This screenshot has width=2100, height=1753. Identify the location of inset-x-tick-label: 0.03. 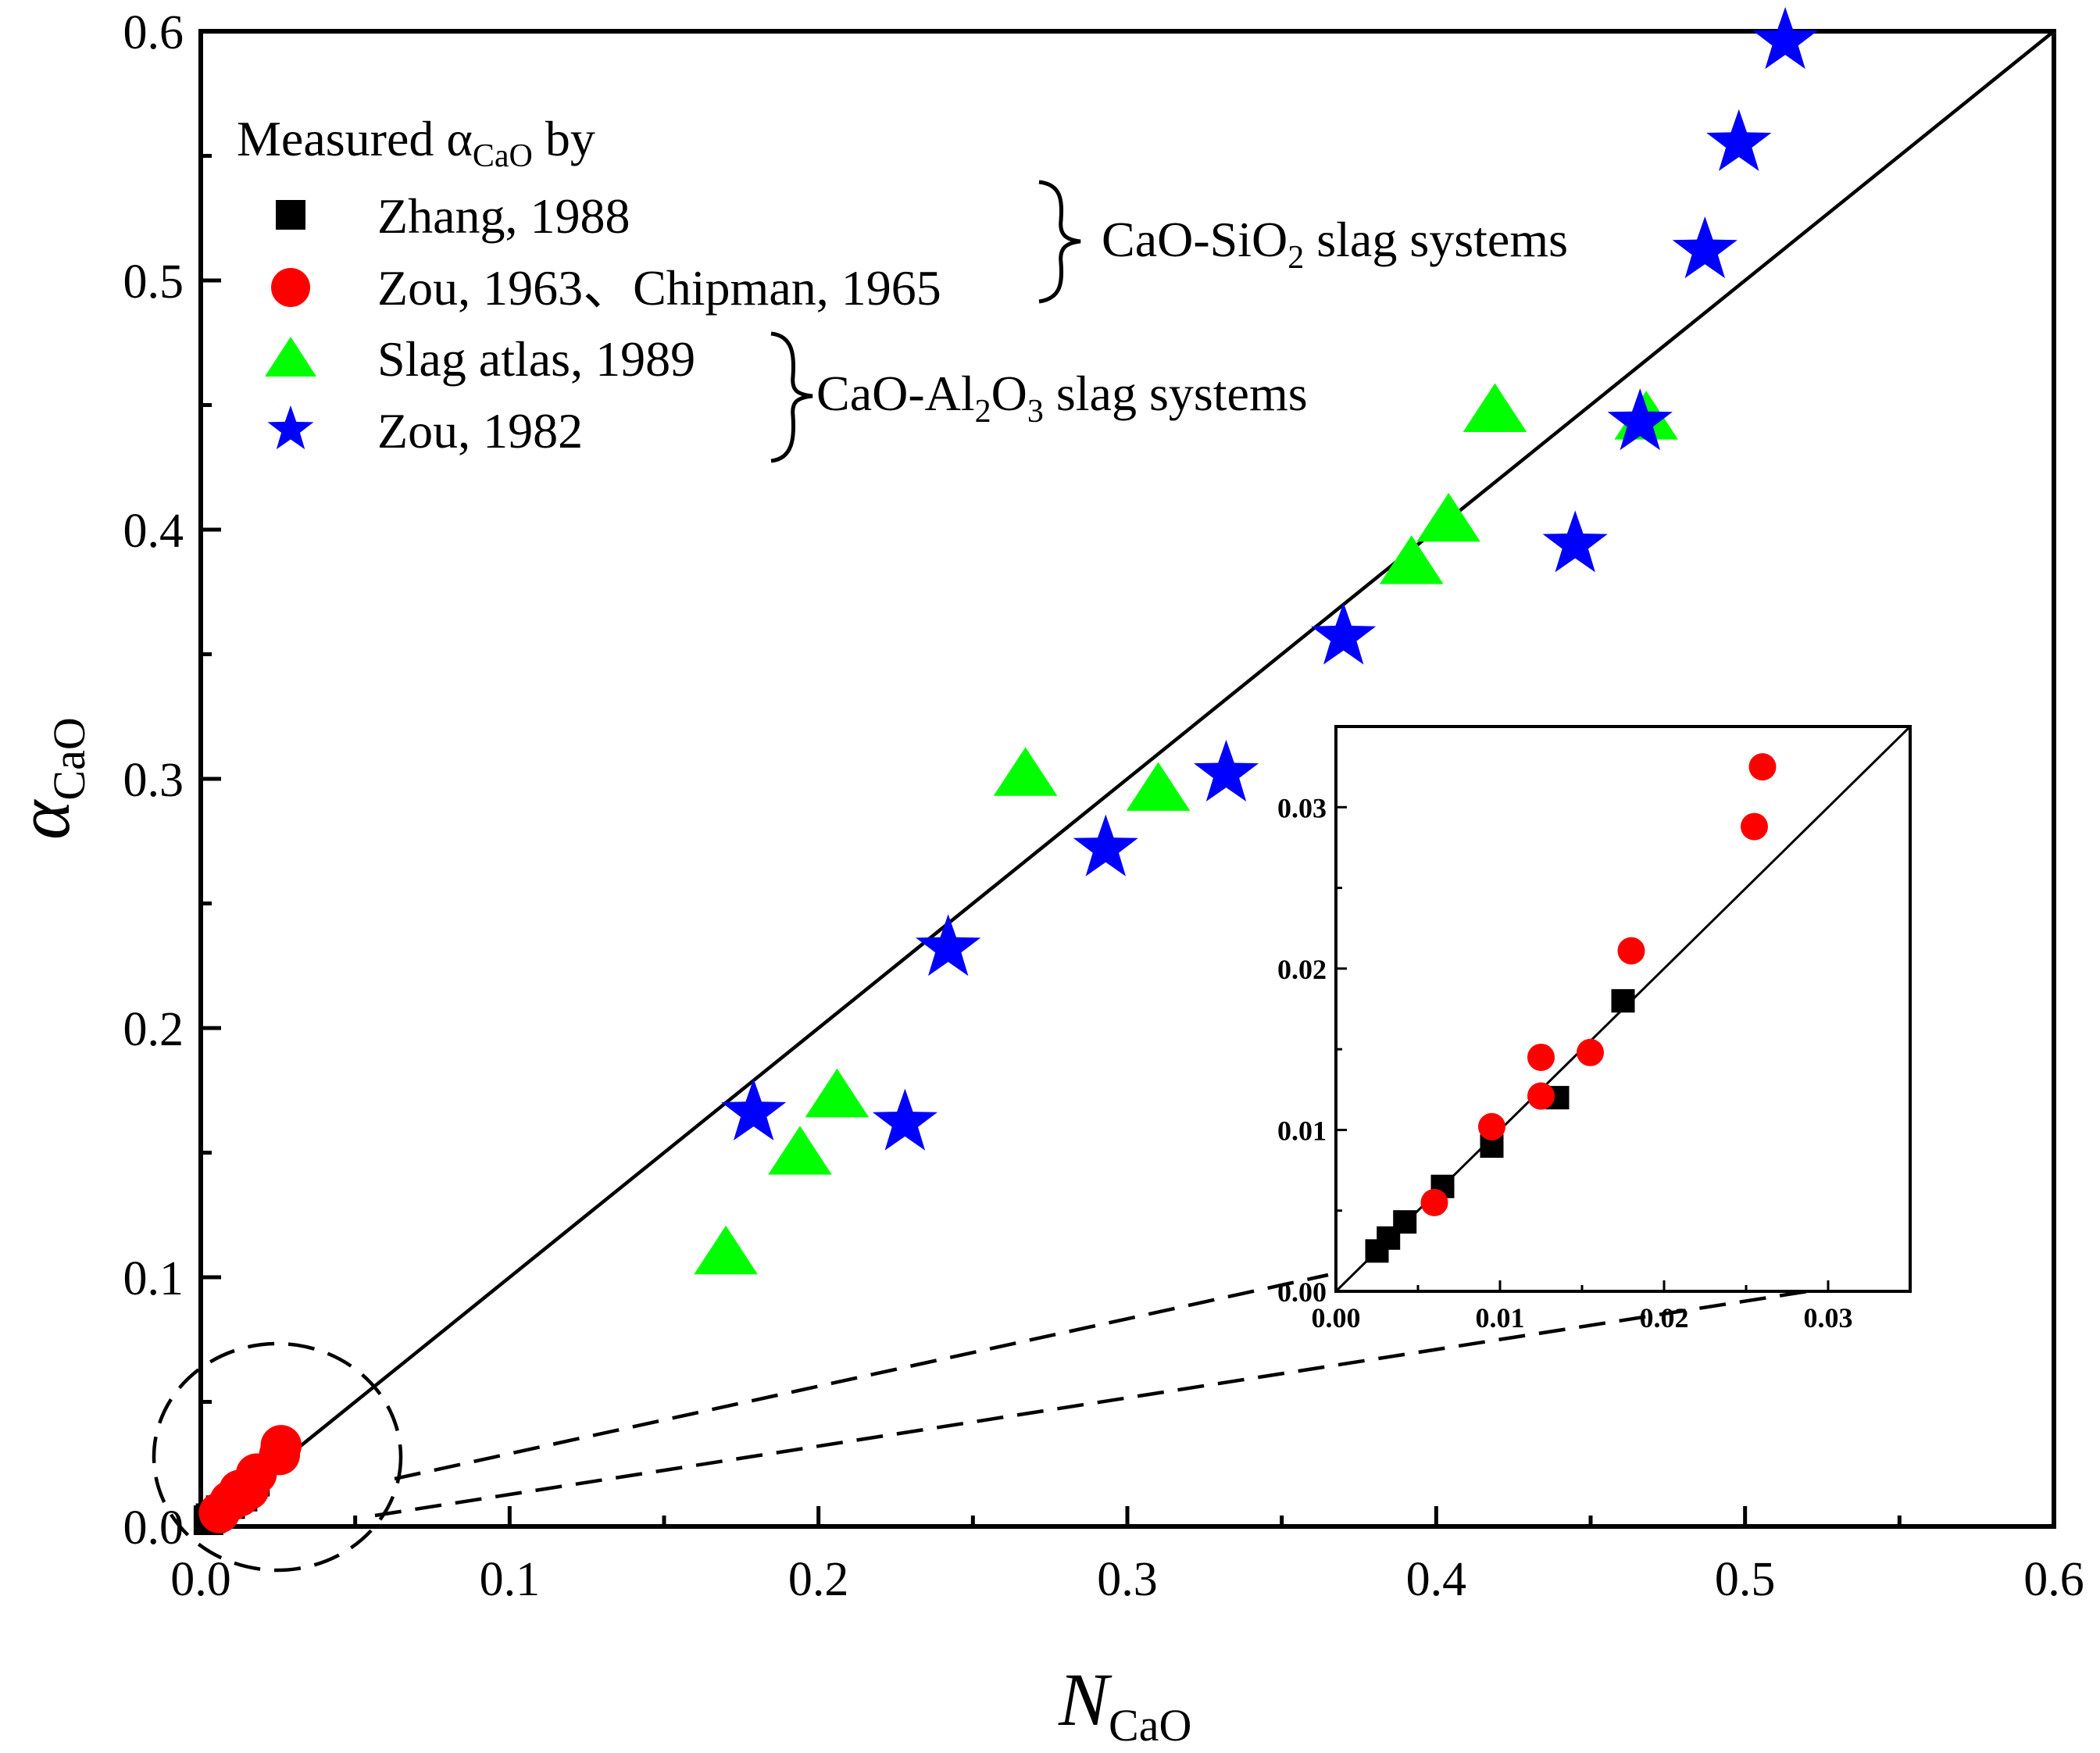
(1828, 1317).